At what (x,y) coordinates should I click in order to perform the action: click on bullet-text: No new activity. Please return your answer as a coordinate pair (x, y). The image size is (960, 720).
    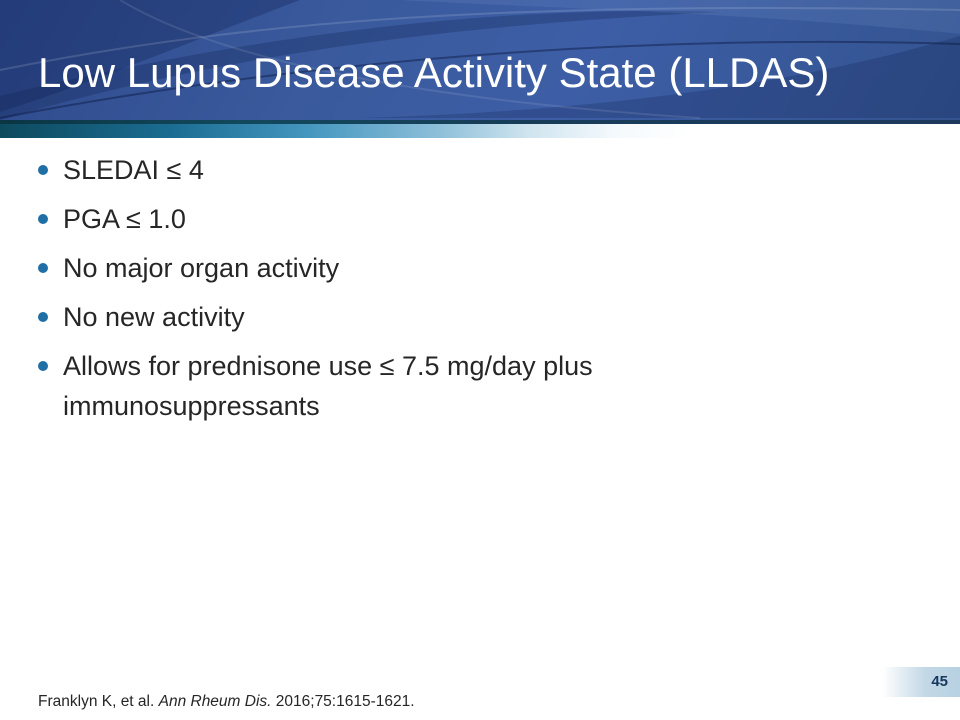
    Looking at the image, I should click on (154, 317).